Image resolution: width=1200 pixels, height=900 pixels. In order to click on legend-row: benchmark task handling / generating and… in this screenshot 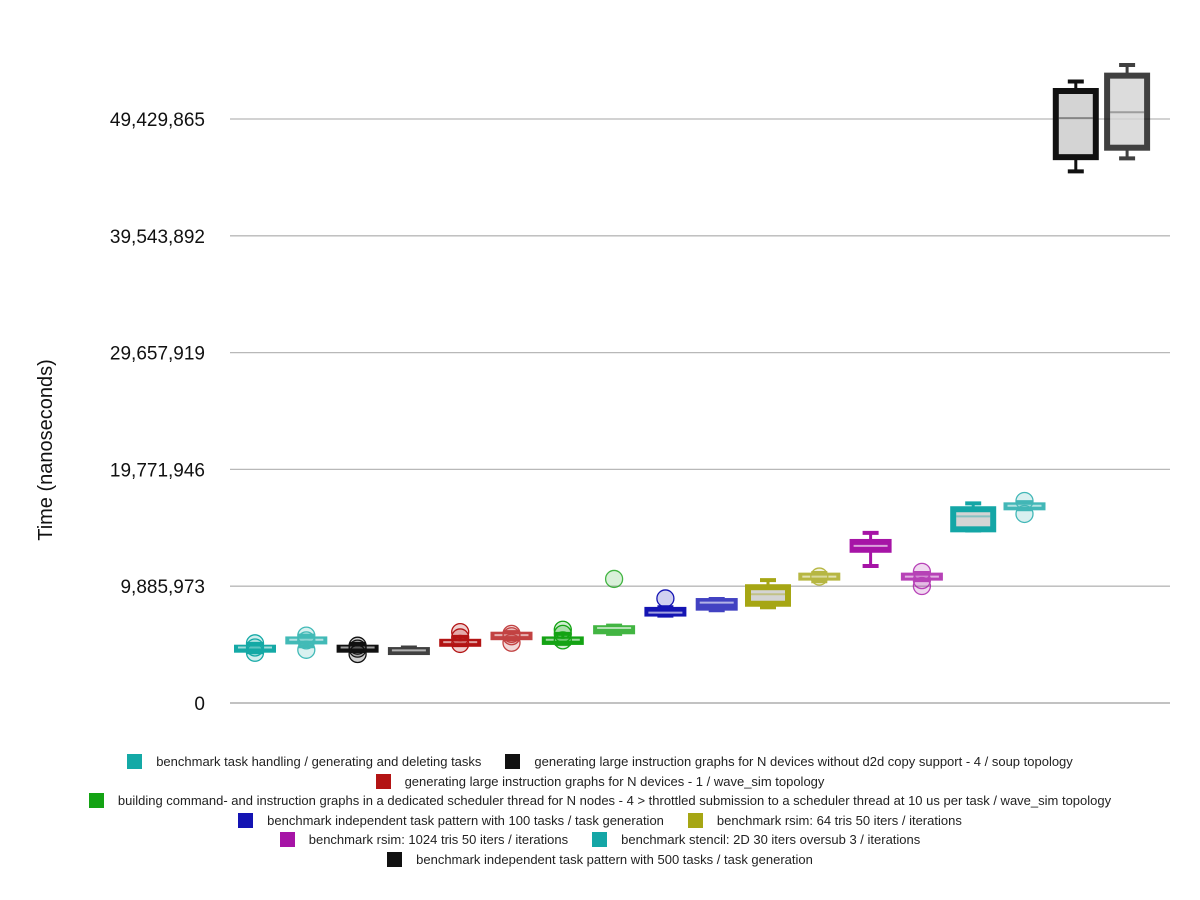, I will do `click(600, 762)`.